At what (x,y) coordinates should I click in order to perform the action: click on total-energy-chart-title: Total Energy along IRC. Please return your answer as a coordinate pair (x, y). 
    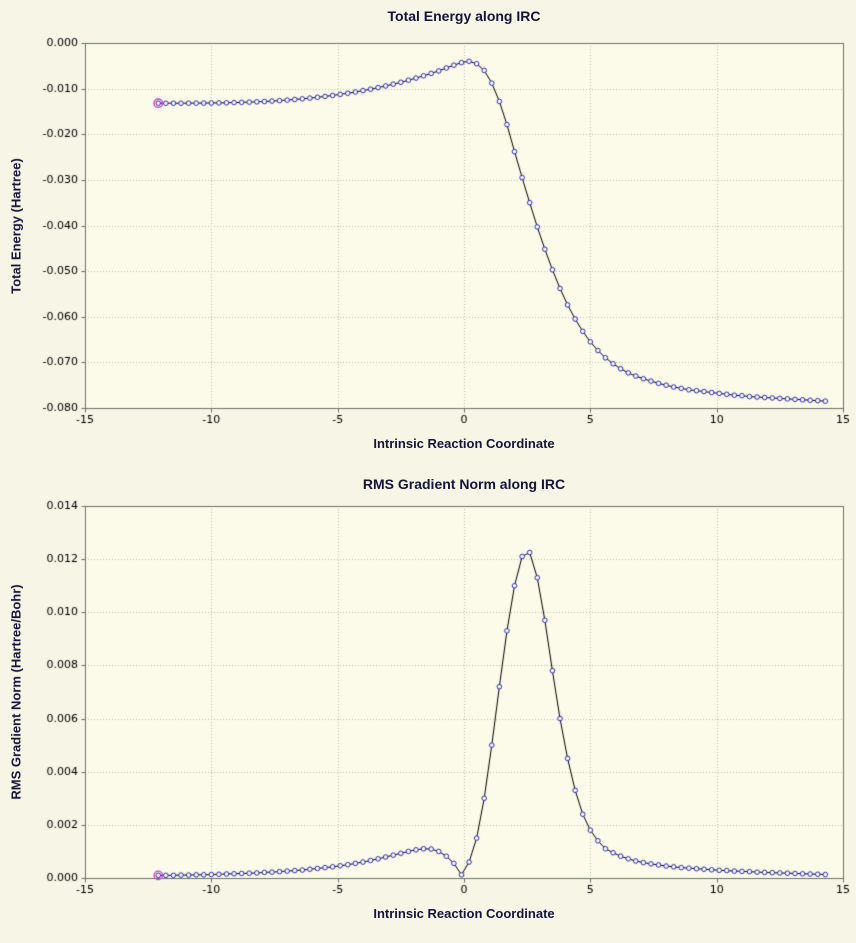
    Looking at the image, I should click on (464, 16).